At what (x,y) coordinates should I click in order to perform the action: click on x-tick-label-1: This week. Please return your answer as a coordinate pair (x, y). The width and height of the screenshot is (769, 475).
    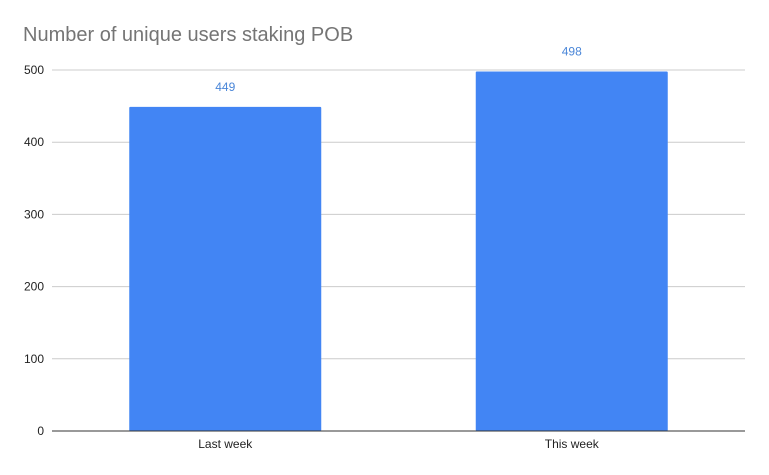
    Looking at the image, I should click on (572, 444).